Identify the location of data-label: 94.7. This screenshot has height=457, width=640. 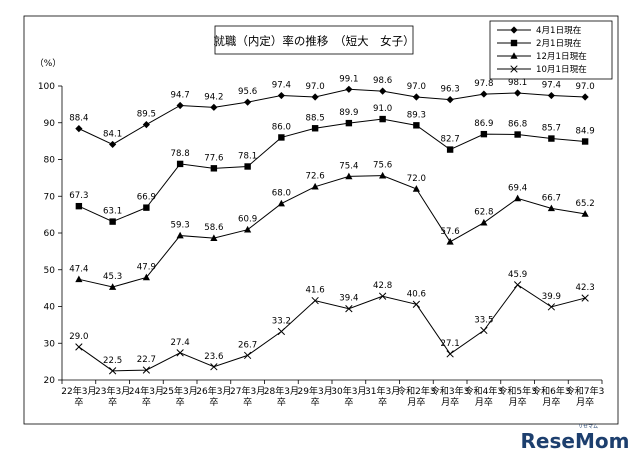
(180, 95).